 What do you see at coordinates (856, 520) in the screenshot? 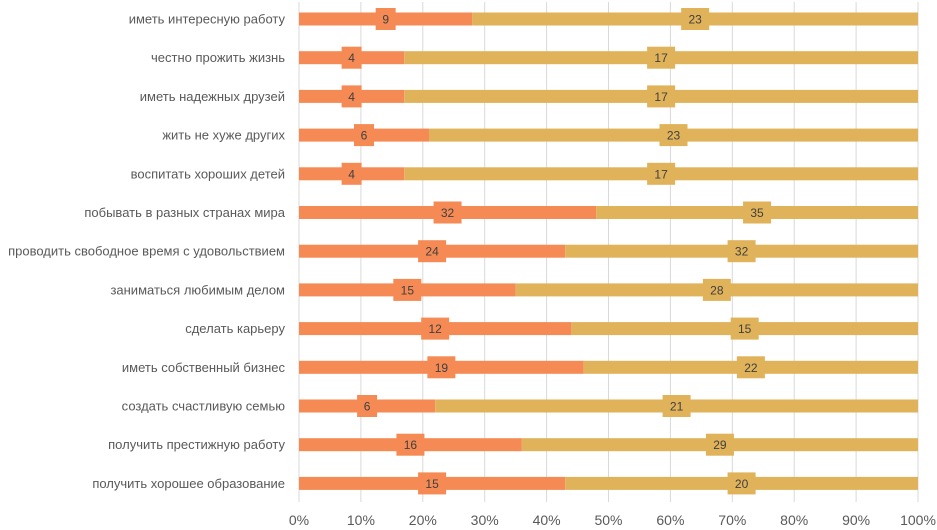
I see `x-tick-label: 90%` at bounding box center [856, 520].